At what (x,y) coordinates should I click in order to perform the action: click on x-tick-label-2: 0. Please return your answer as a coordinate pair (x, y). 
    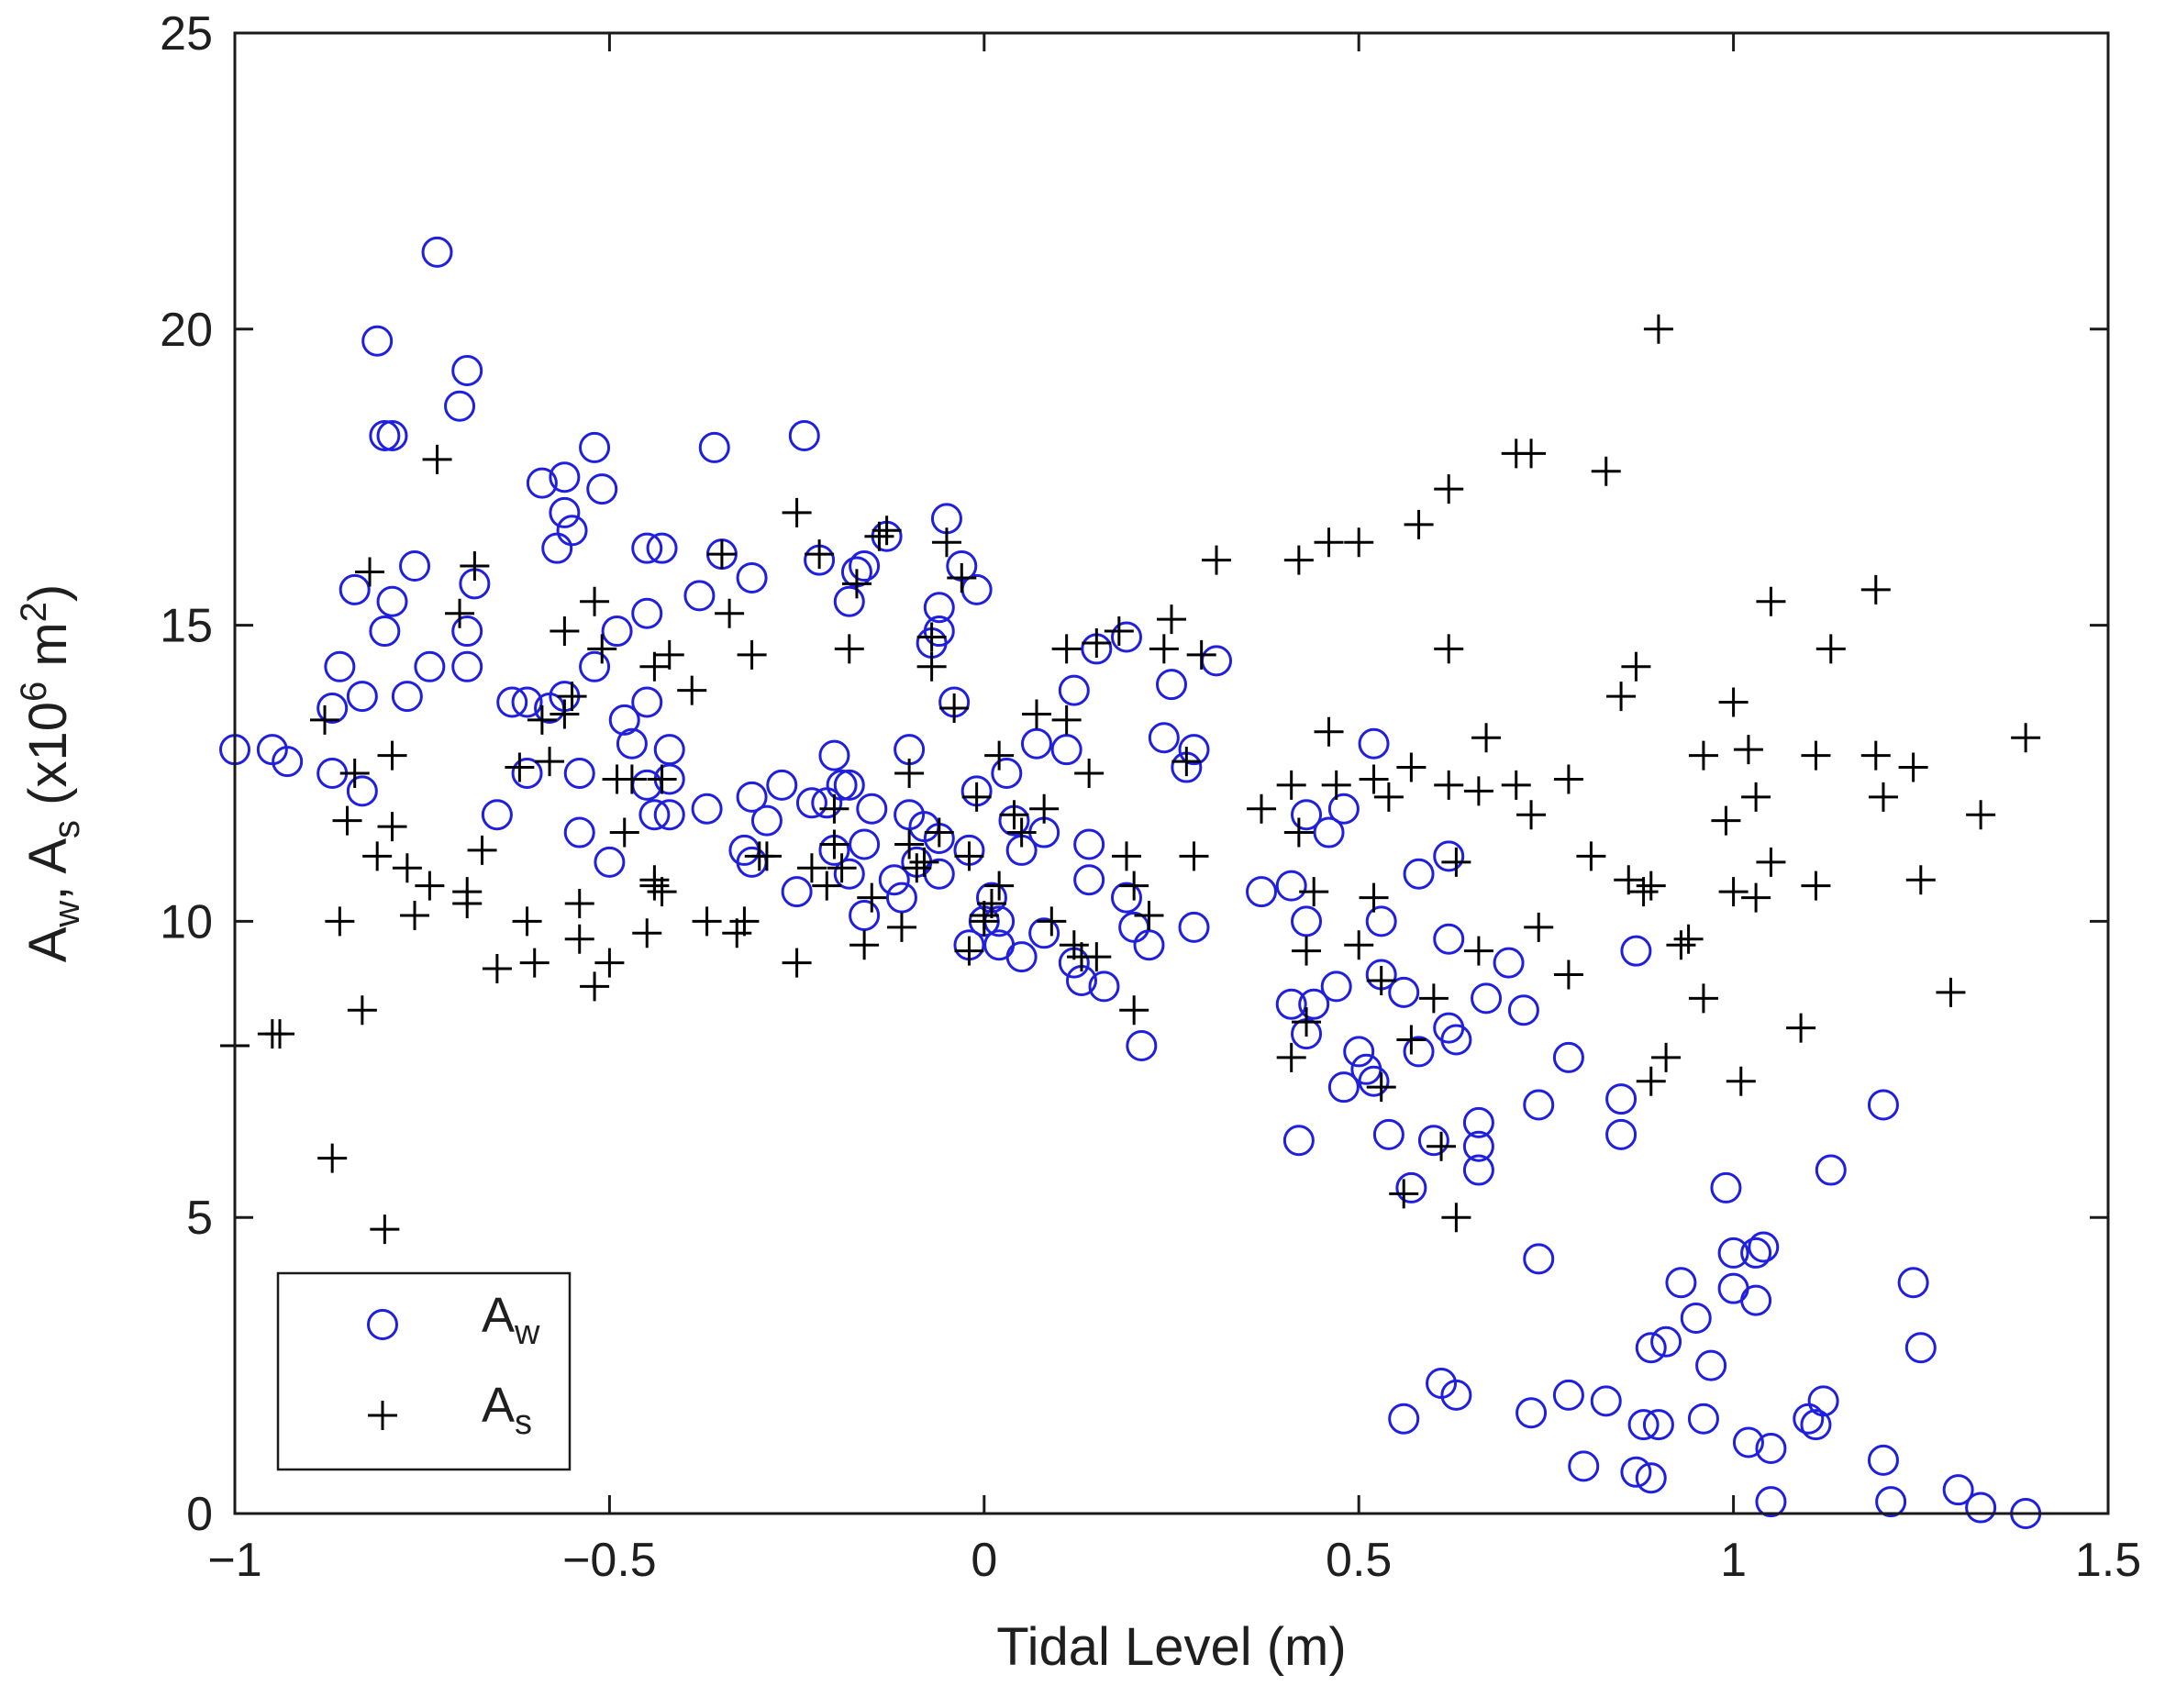
    Looking at the image, I should click on (984, 1560).